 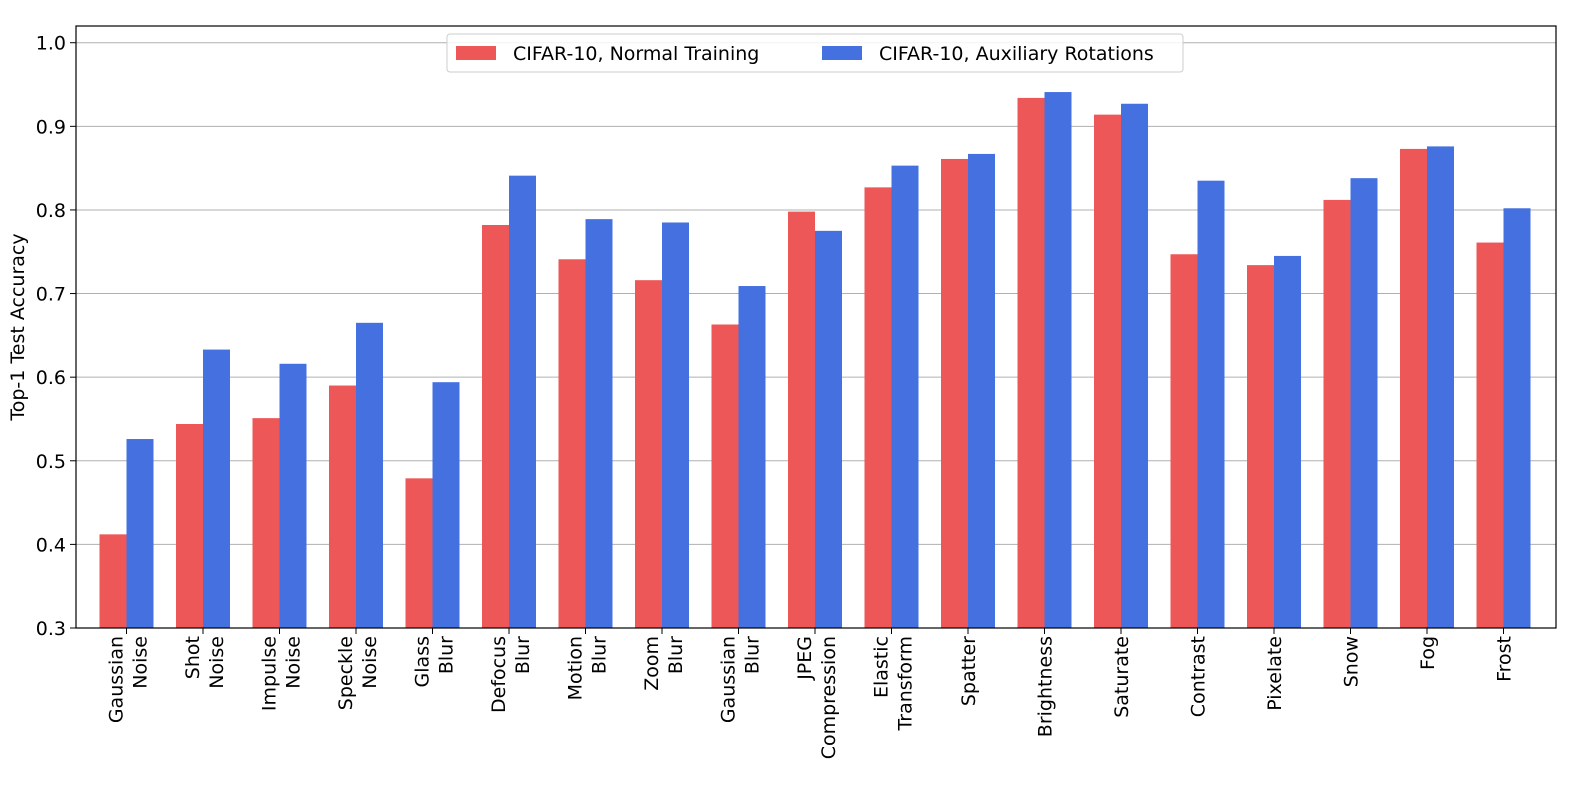 I want to click on y-tick-label: 0.6, so click(x=51, y=378).